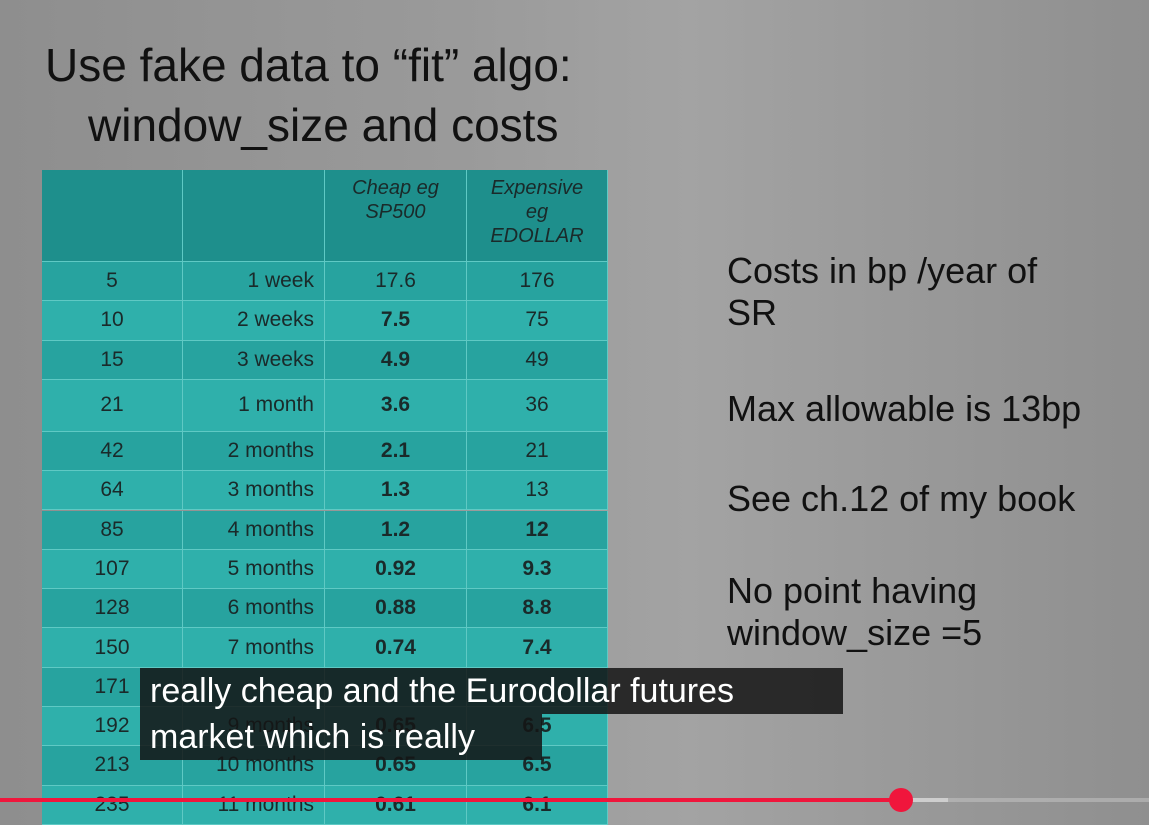 The width and height of the screenshot is (1149, 825). What do you see at coordinates (882, 270) in the screenshot?
I see `note-text: Costs in bp /year of` at bounding box center [882, 270].